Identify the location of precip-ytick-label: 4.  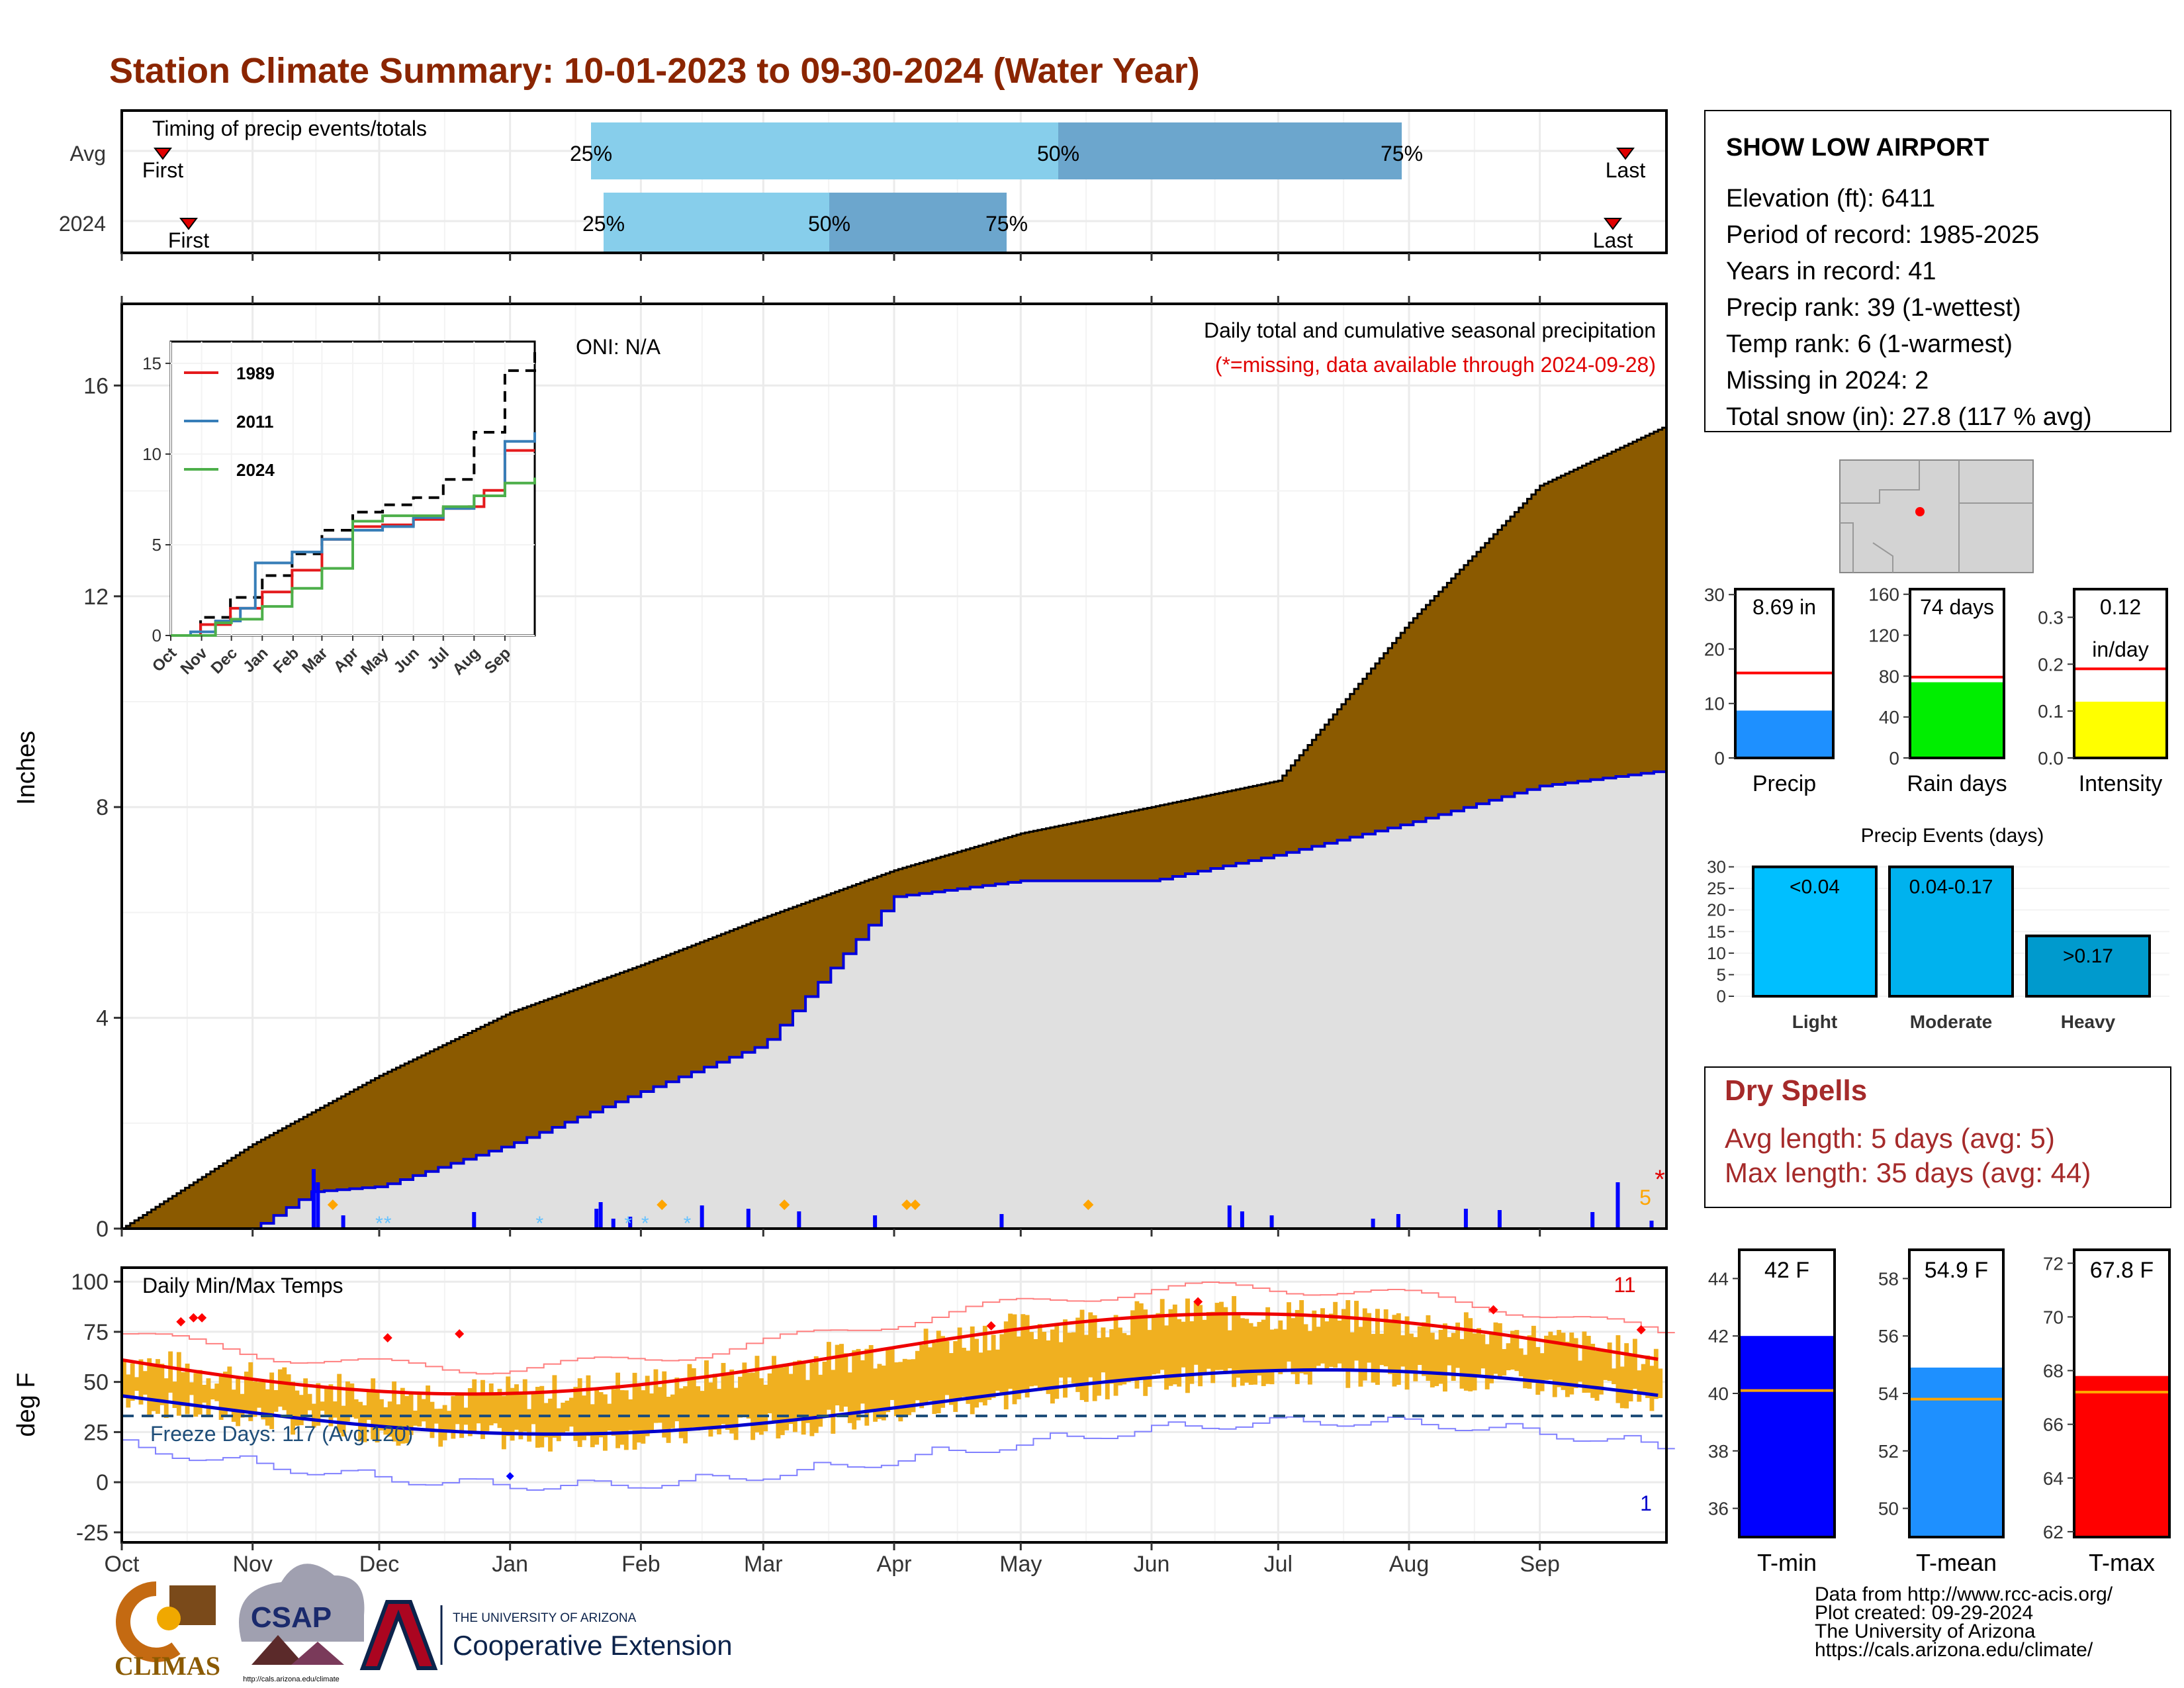
(103, 1018).